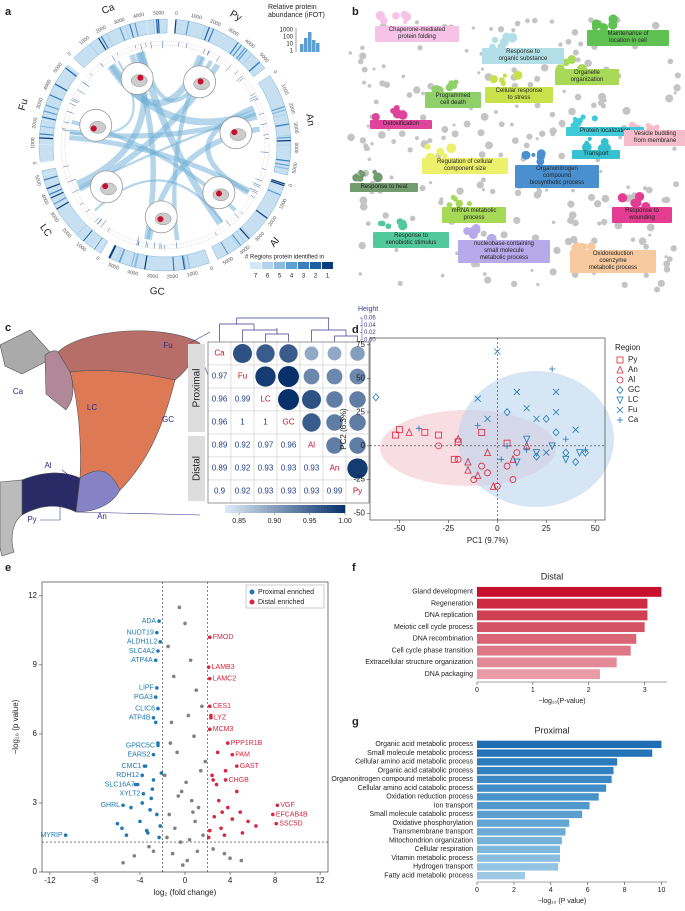 The width and height of the screenshot is (685, 911). What do you see at coordinates (561, 701) in the screenshot?
I see `x-axis-label: −log₁₀(P-value)` at bounding box center [561, 701].